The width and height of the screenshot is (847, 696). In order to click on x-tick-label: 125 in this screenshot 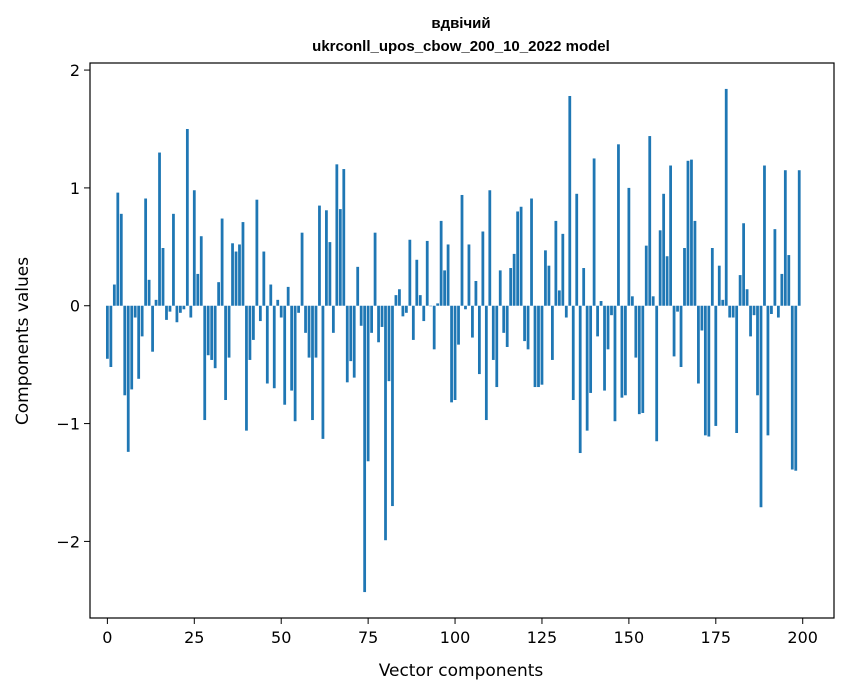, I will do `click(542, 637)`.